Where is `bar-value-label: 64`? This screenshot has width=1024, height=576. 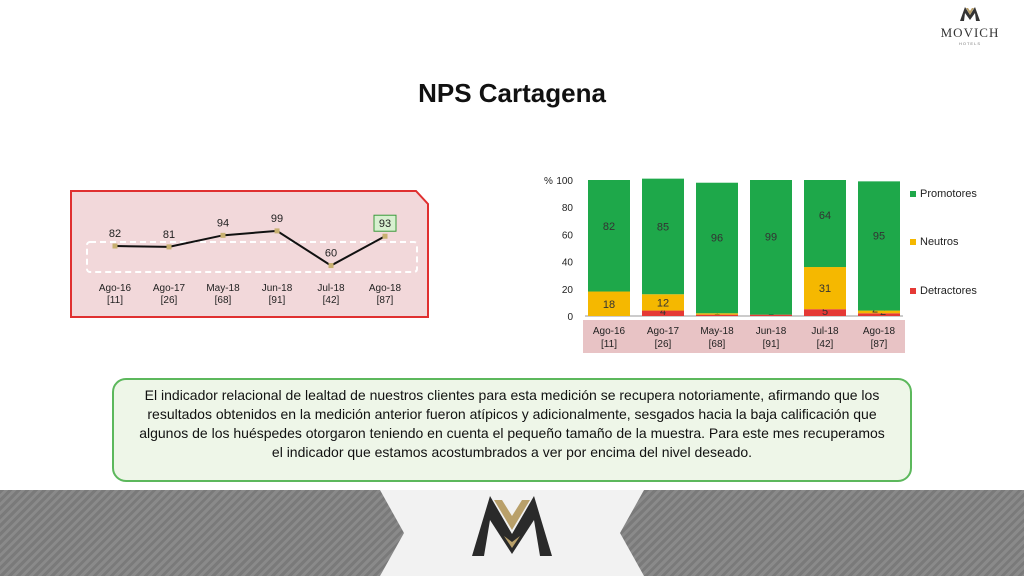 bar-value-label: 64 is located at coordinates (825, 216).